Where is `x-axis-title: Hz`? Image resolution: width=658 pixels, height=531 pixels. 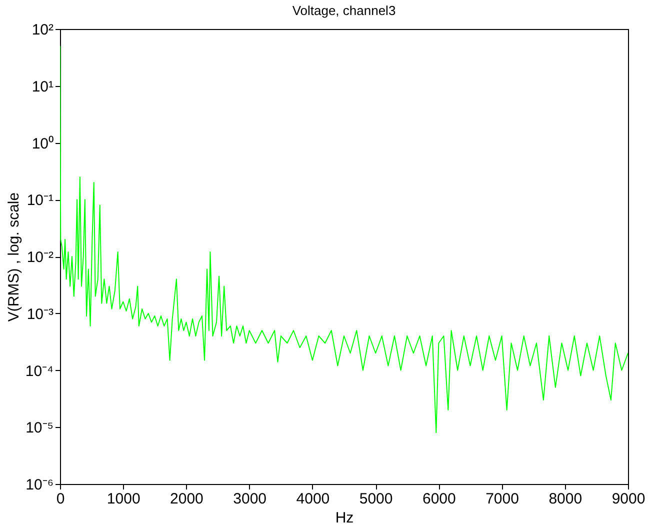
x-axis-title: Hz is located at coordinates (344, 518).